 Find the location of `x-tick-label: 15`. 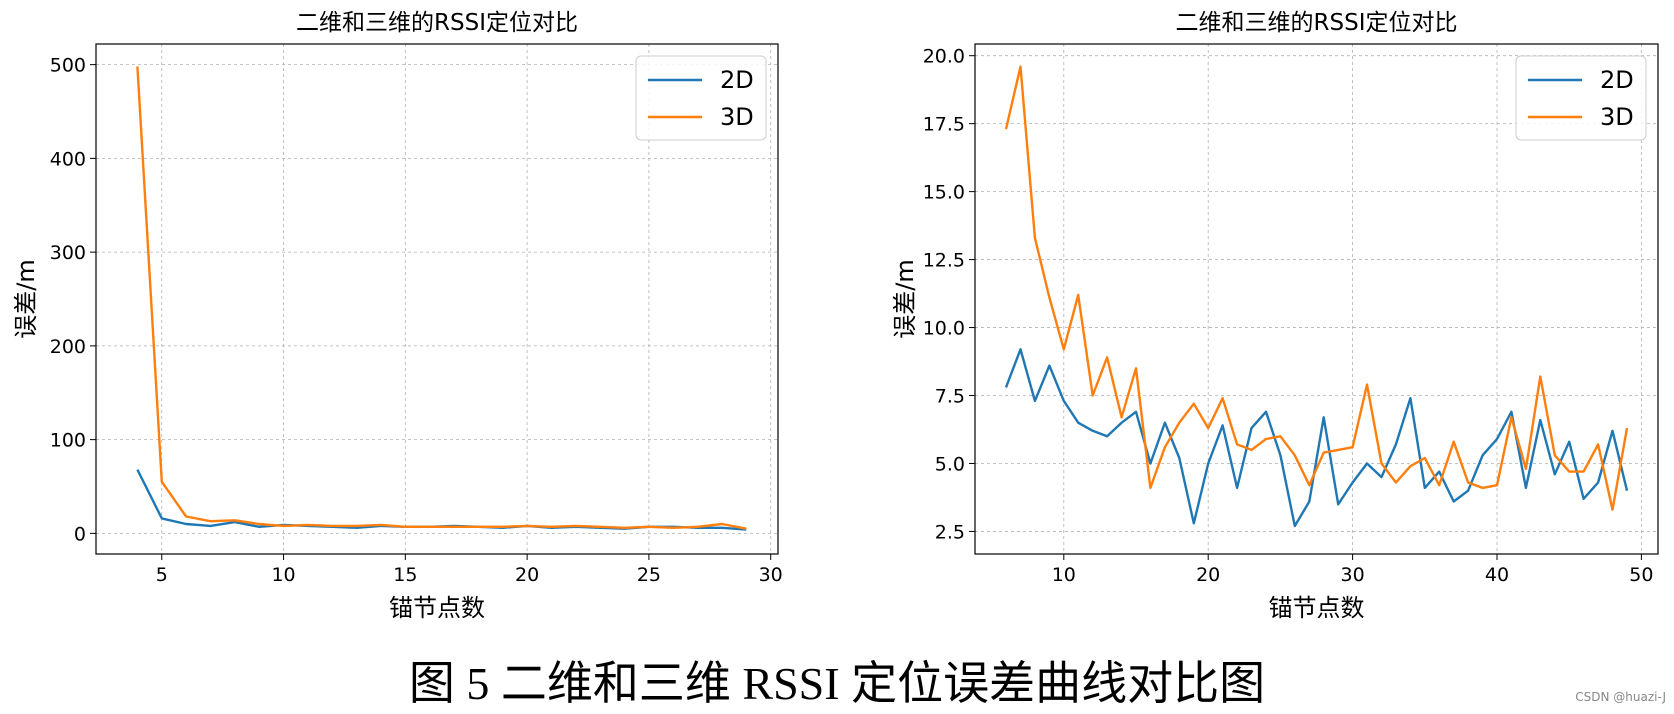

x-tick-label: 15 is located at coordinates (405, 575).